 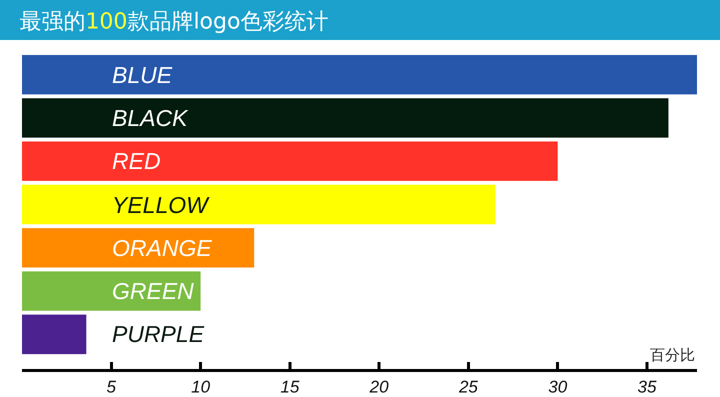 I want to click on x-tick-label: 5, so click(x=111, y=386).